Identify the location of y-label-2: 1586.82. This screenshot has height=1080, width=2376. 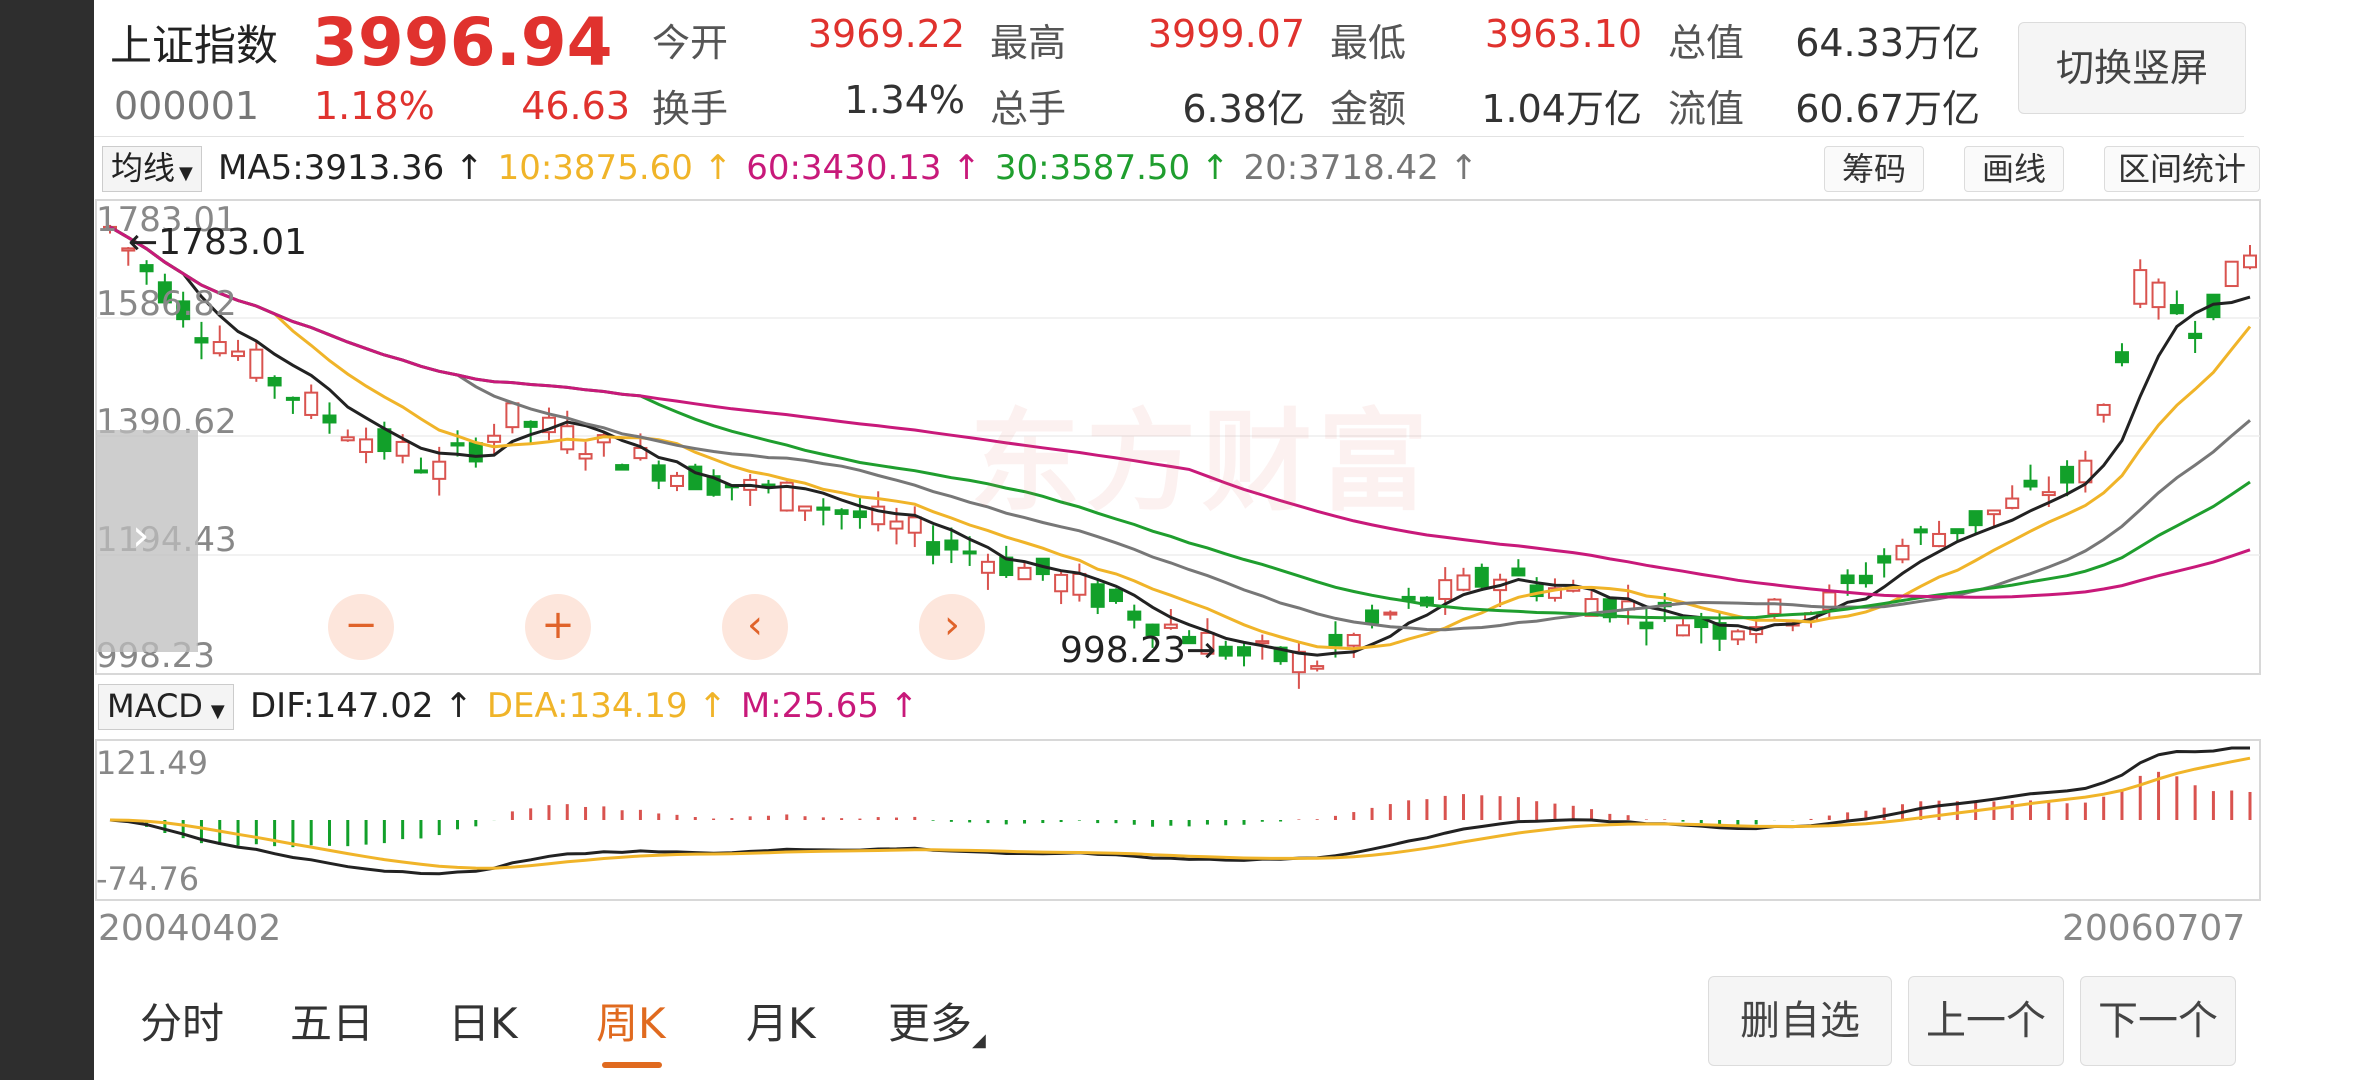
(166, 304).